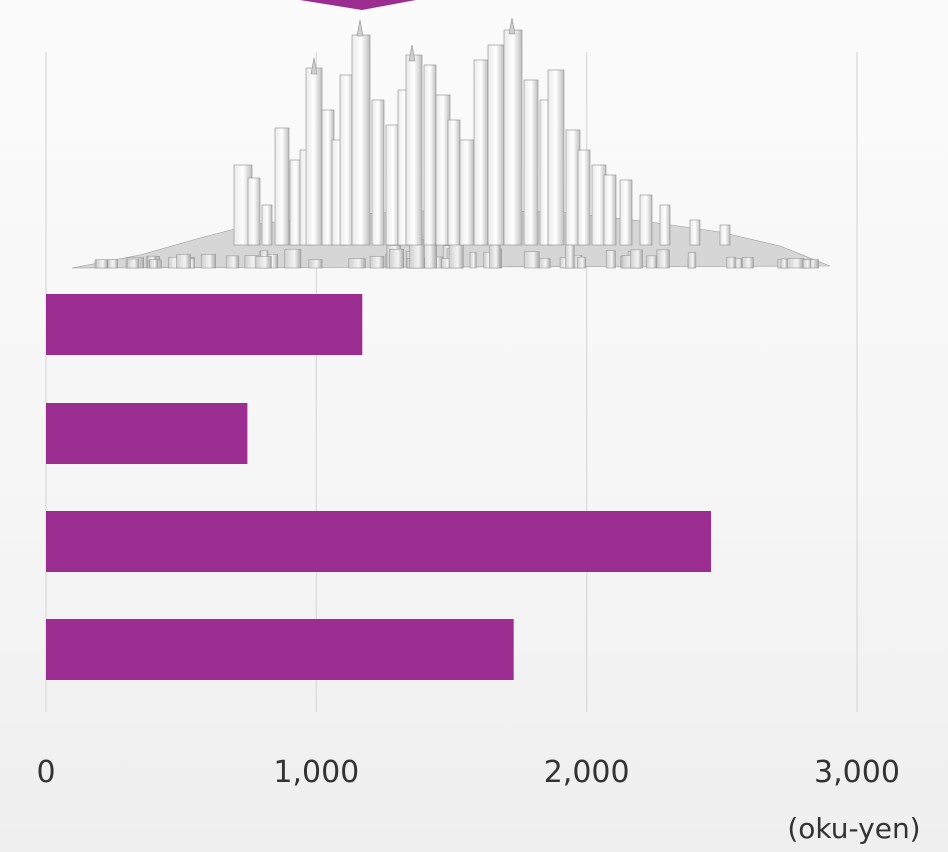 This screenshot has width=948, height=852. What do you see at coordinates (853, 828) in the screenshot?
I see `unit-label: (oku-yen)` at bounding box center [853, 828].